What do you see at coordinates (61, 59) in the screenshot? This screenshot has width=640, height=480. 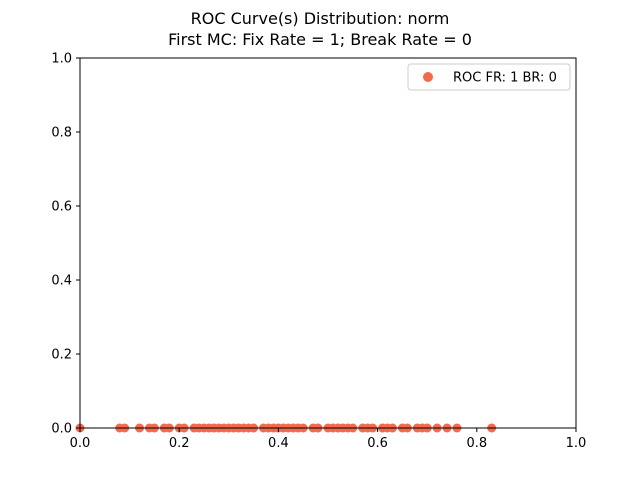 I see `y-tick-label: 1.0` at bounding box center [61, 59].